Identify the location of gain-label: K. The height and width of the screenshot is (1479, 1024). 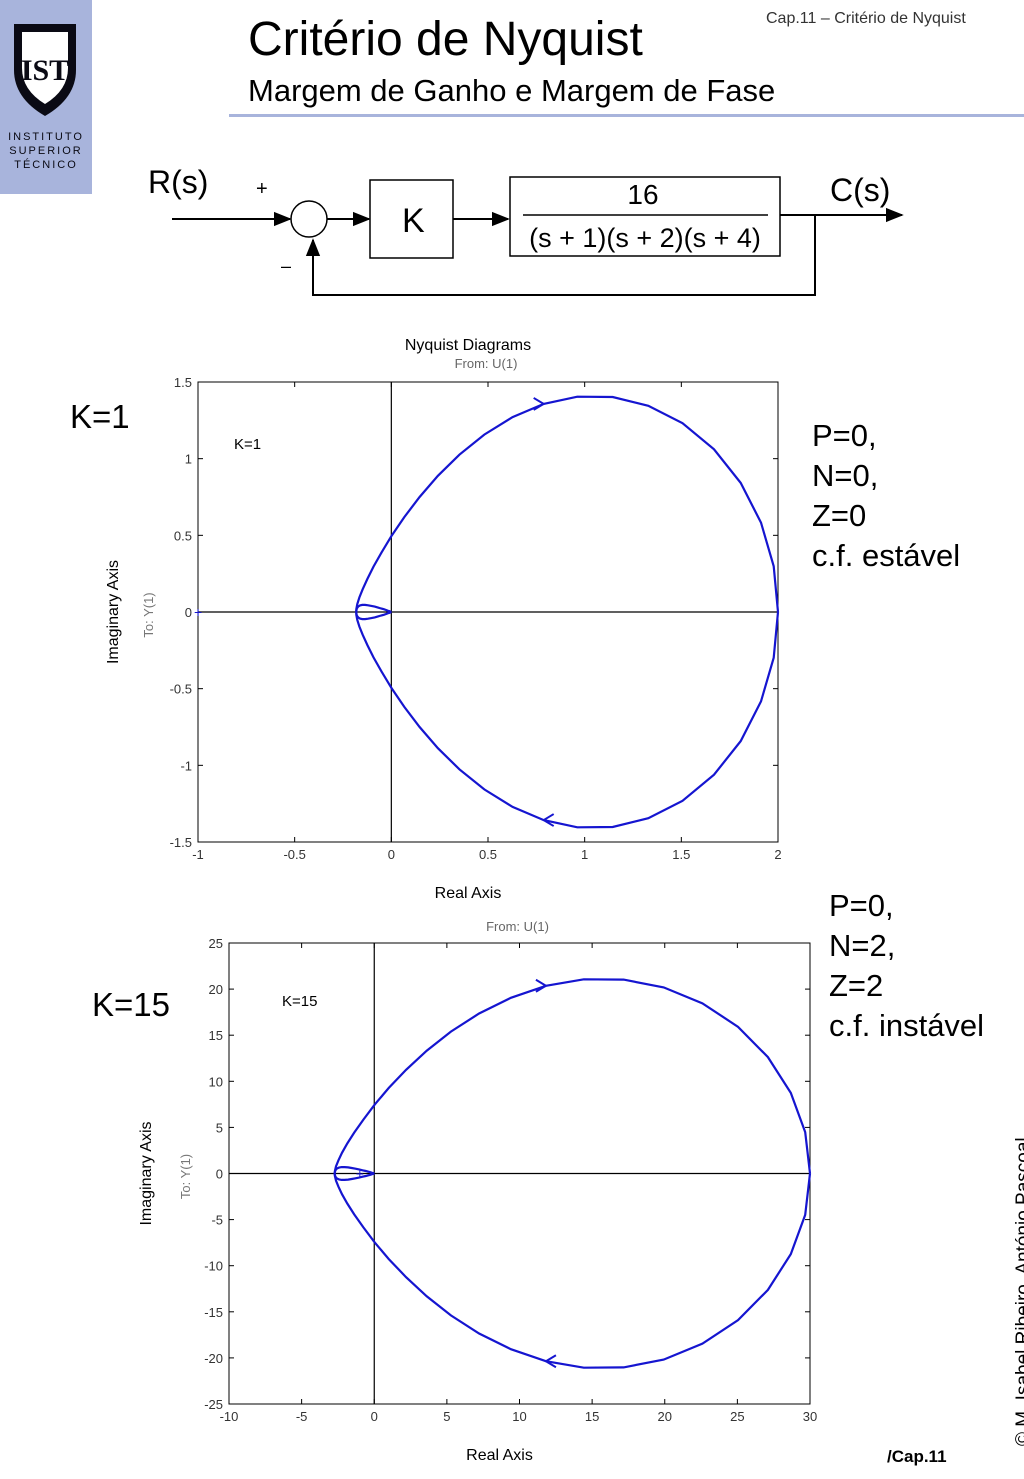
(413, 221).